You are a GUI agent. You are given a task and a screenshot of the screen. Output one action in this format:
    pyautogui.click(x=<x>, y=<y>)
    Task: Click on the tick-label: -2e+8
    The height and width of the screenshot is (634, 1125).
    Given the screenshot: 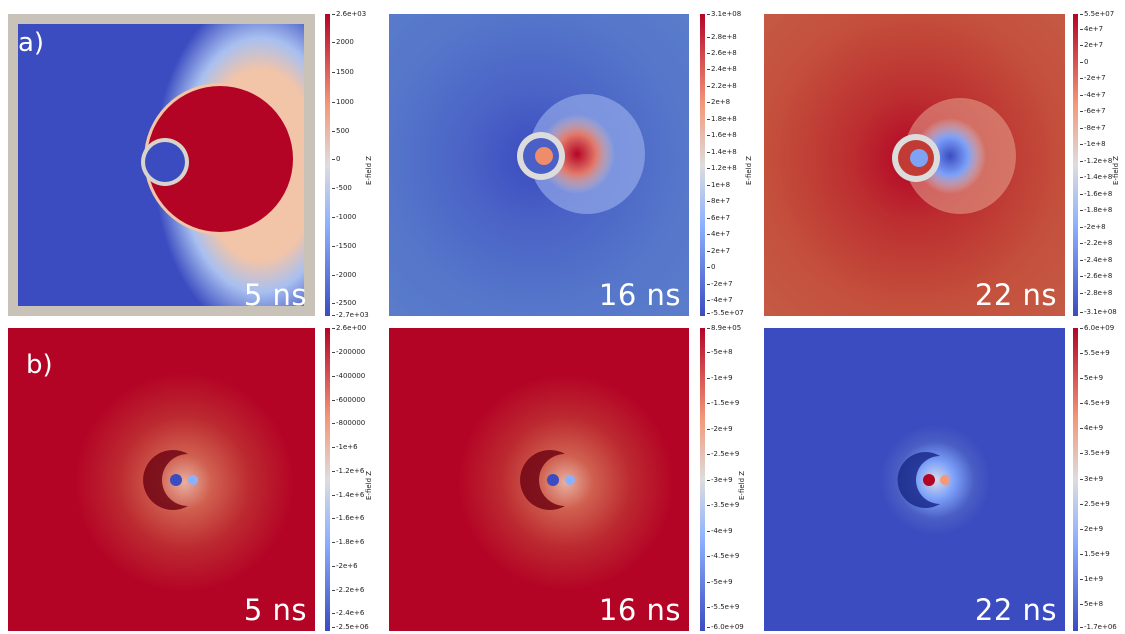 What is the action you would take?
    pyautogui.click(x=1093, y=227)
    